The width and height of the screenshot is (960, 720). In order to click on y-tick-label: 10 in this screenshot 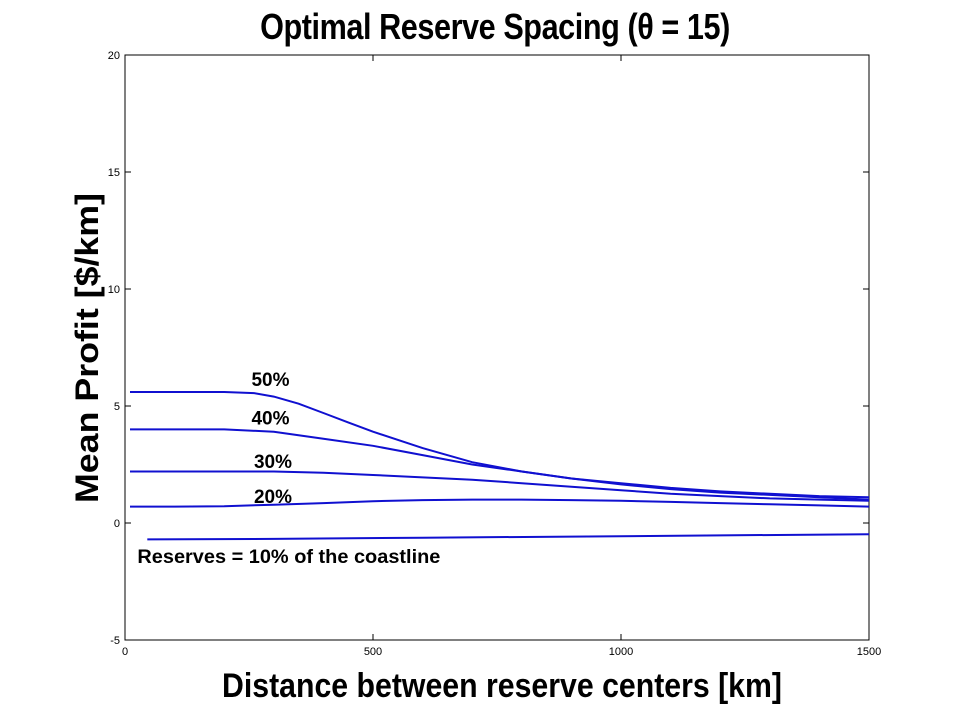, I will do `click(114, 290)`.